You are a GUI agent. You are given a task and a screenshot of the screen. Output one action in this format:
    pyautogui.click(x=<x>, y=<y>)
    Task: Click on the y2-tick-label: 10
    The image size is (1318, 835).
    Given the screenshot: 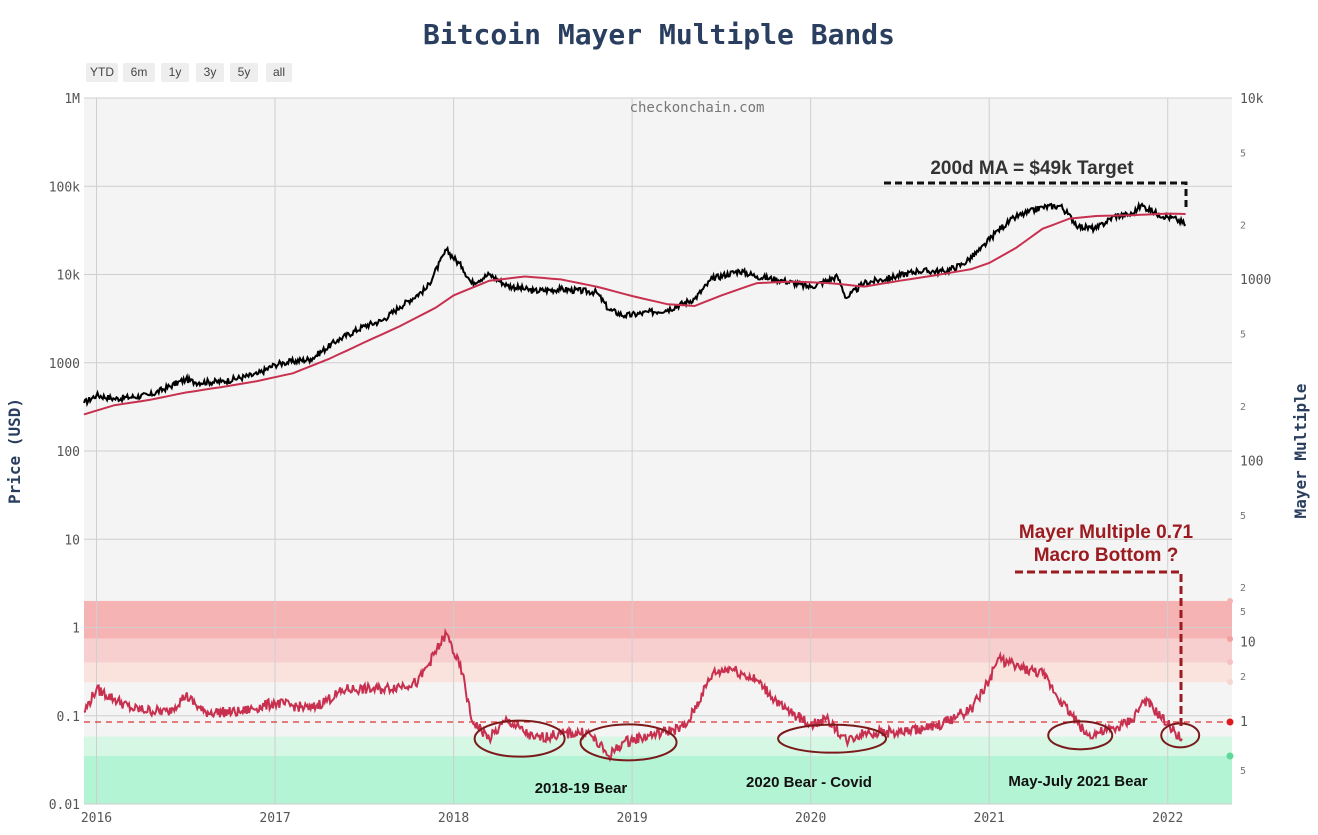 What is the action you would take?
    pyautogui.click(x=1248, y=643)
    